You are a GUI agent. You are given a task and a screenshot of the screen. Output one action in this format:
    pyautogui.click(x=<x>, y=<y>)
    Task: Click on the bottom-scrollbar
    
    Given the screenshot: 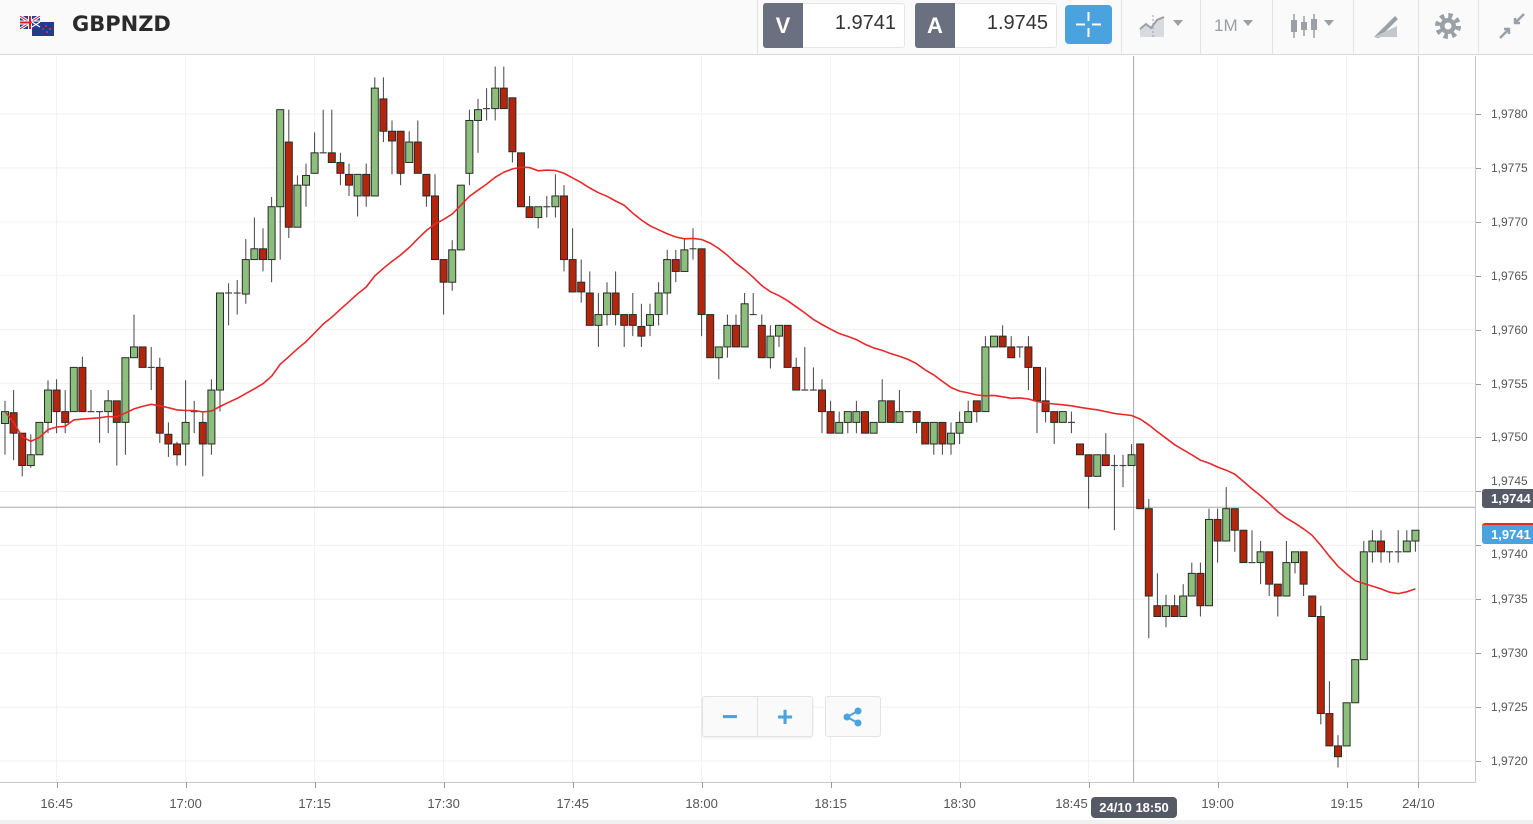 What is the action you would take?
    pyautogui.click(x=766, y=822)
    